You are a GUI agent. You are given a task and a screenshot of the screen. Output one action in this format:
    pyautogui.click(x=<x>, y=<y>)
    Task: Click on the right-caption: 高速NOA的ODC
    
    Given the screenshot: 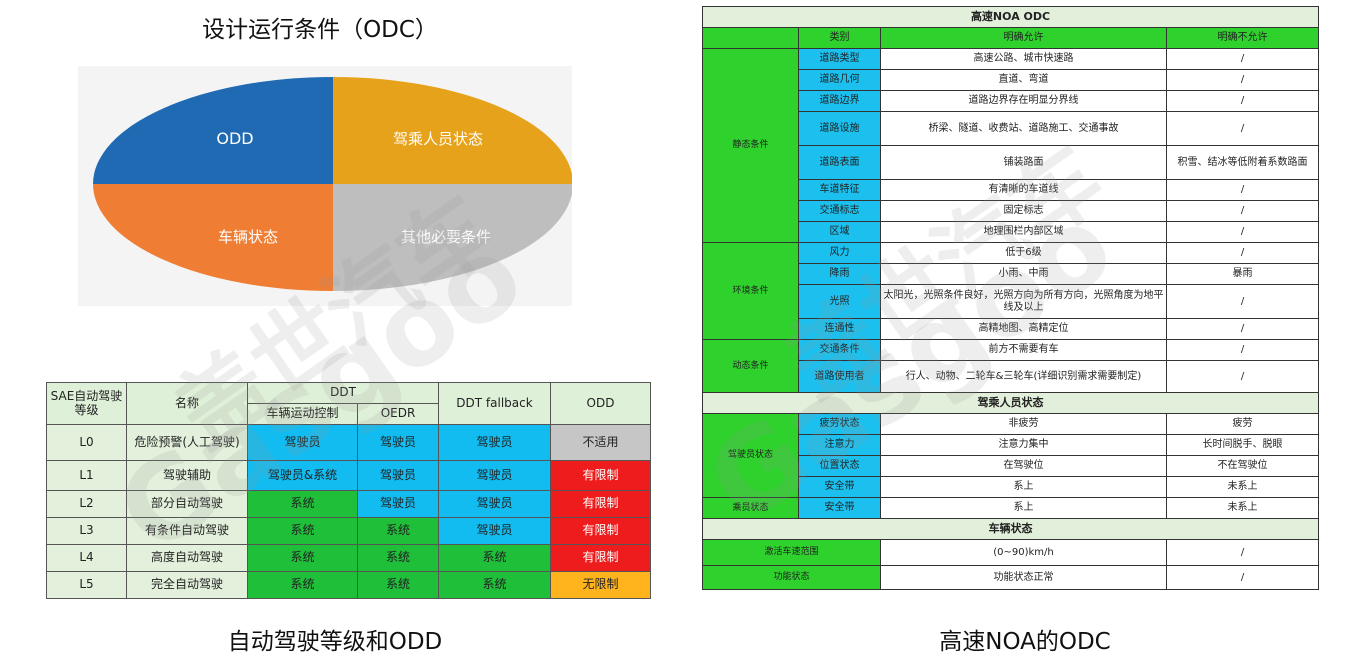 What is the action you would take?
    pyautogui.click(x=1025, y=642)
    